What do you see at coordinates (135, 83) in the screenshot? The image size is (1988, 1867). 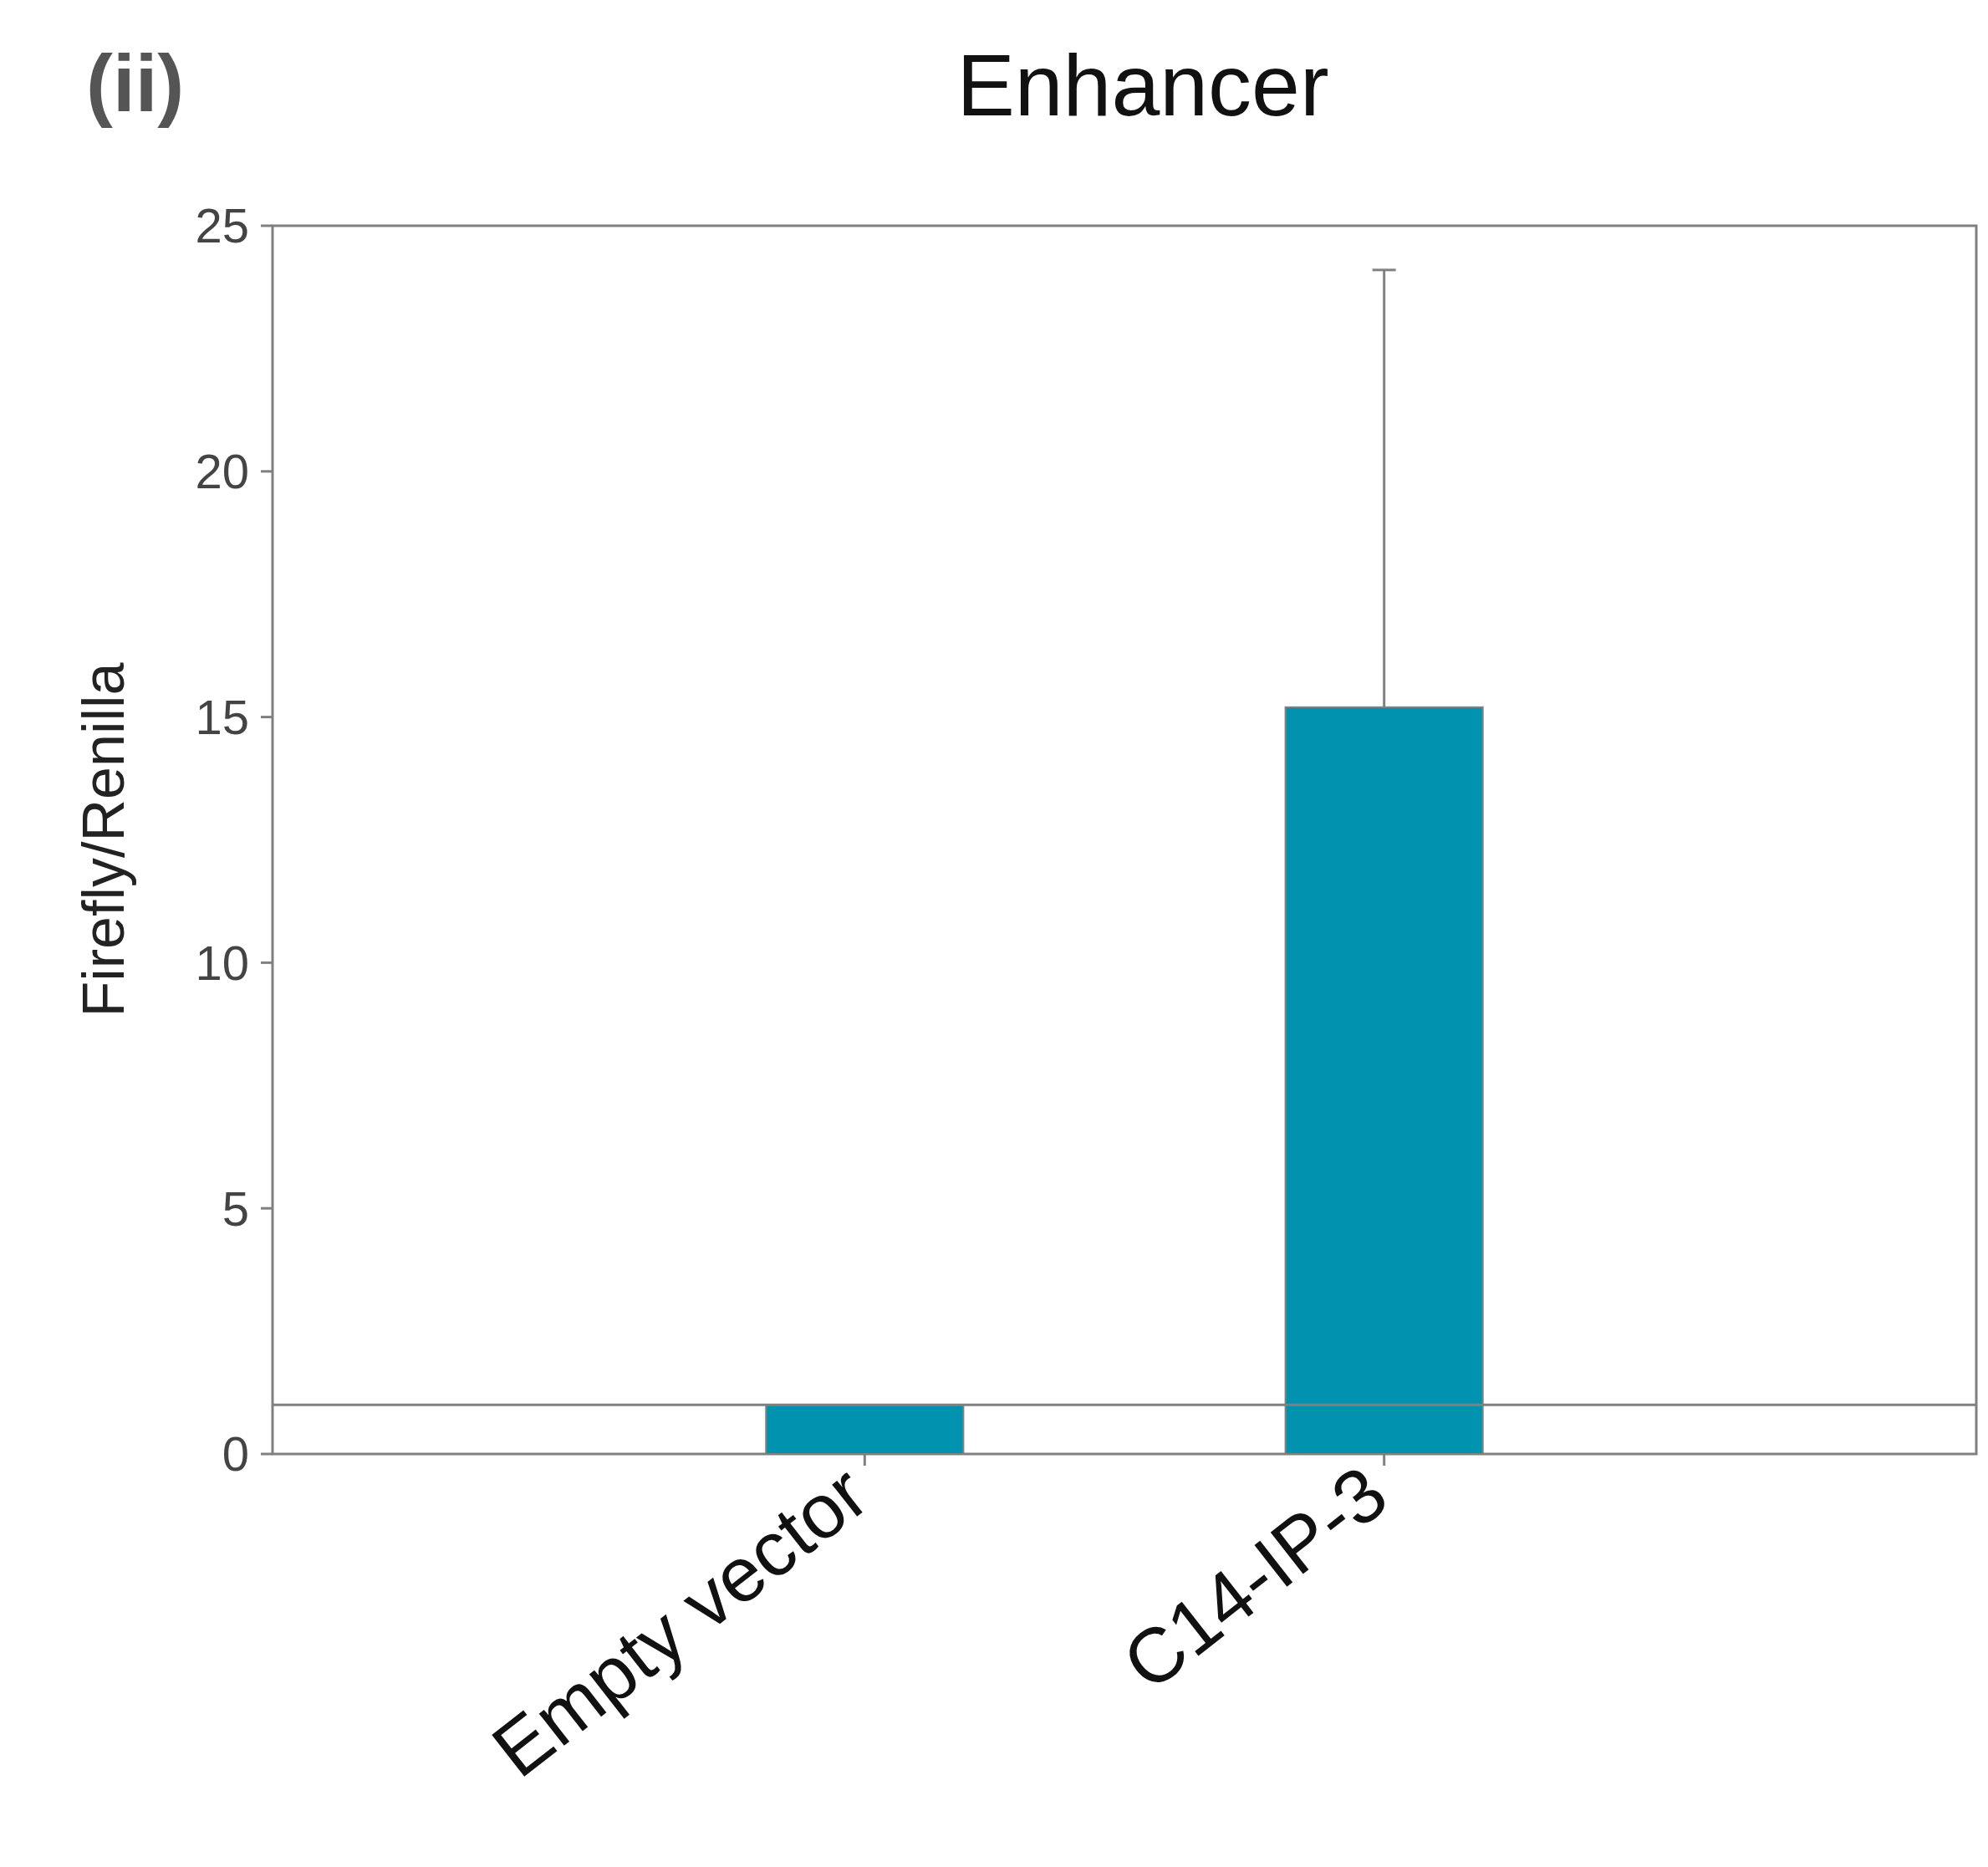 I see `text: (ii)` at bounding box center [135, 83].